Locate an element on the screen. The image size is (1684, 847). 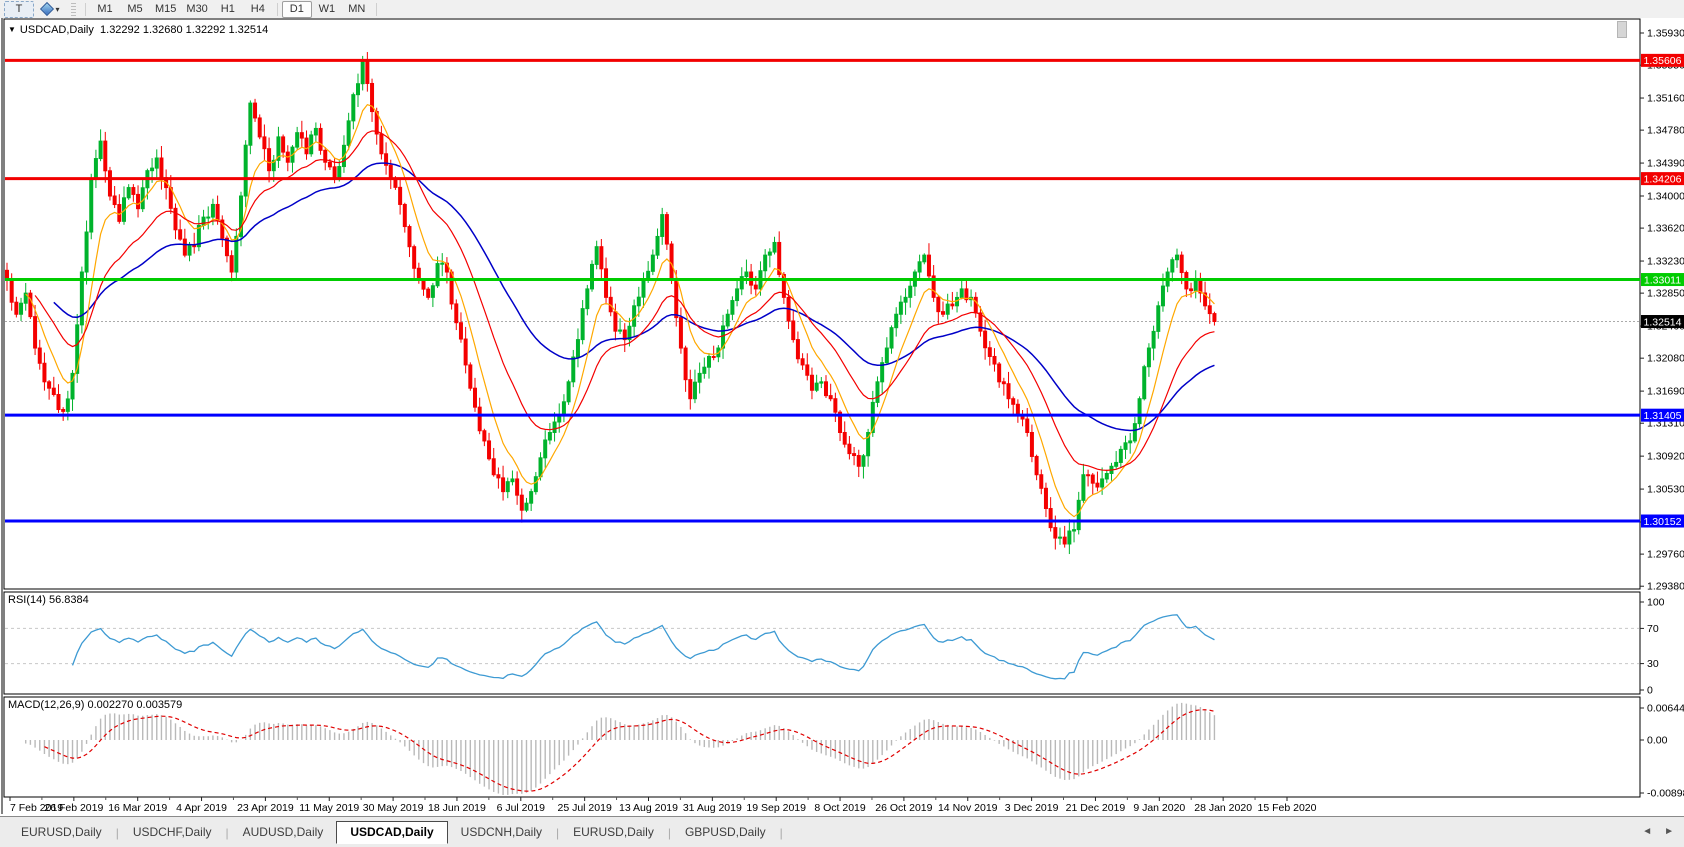
timeframe-button-H4: H4 is located at coordinates (257, 9).